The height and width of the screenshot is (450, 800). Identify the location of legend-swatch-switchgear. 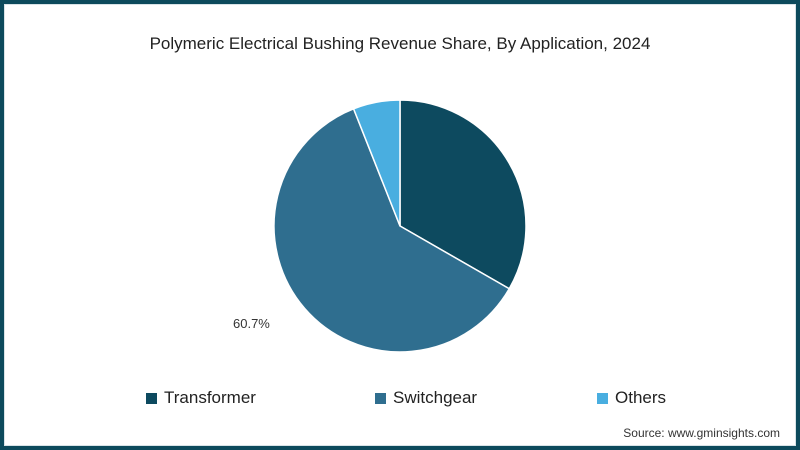
(380, 398).